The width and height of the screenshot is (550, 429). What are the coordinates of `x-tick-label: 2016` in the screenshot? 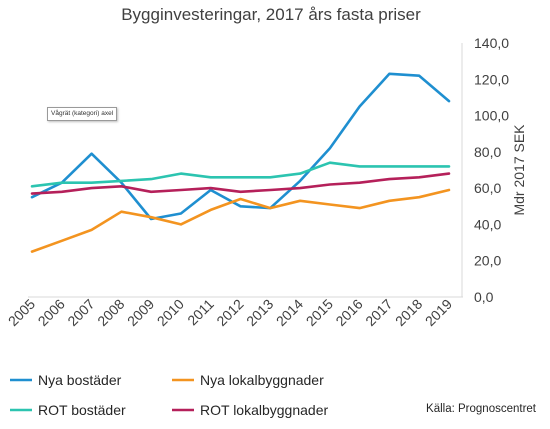 It's located at (348, 312).